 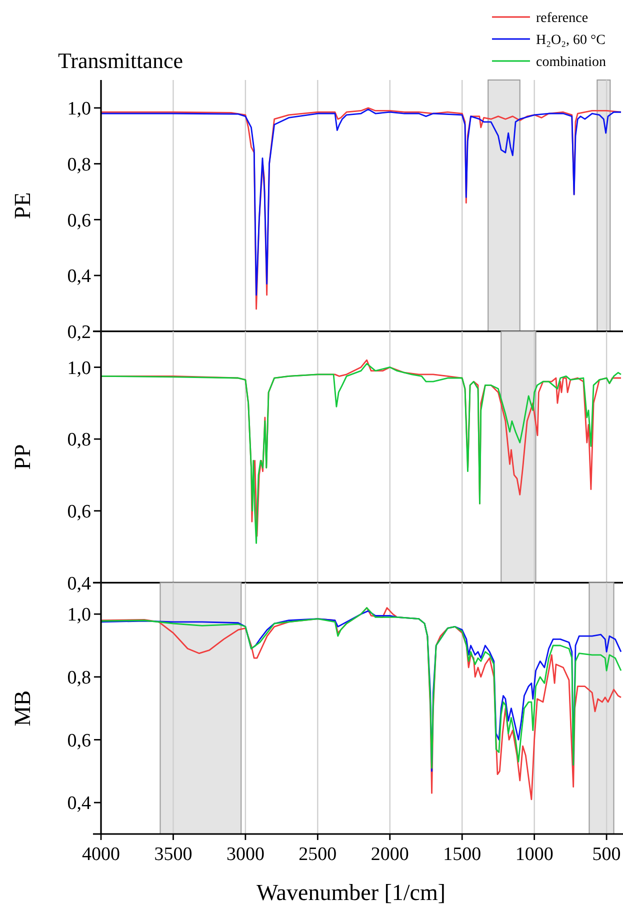 I want to click on x-tick-label: 2500, so click(x=317, y=854).